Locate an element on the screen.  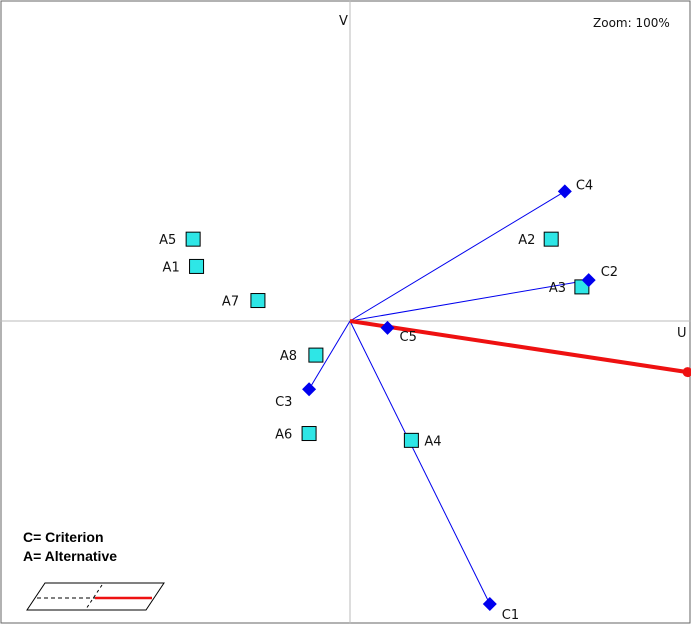
alternative-marker-a8 is located at coordinates (316, 355).